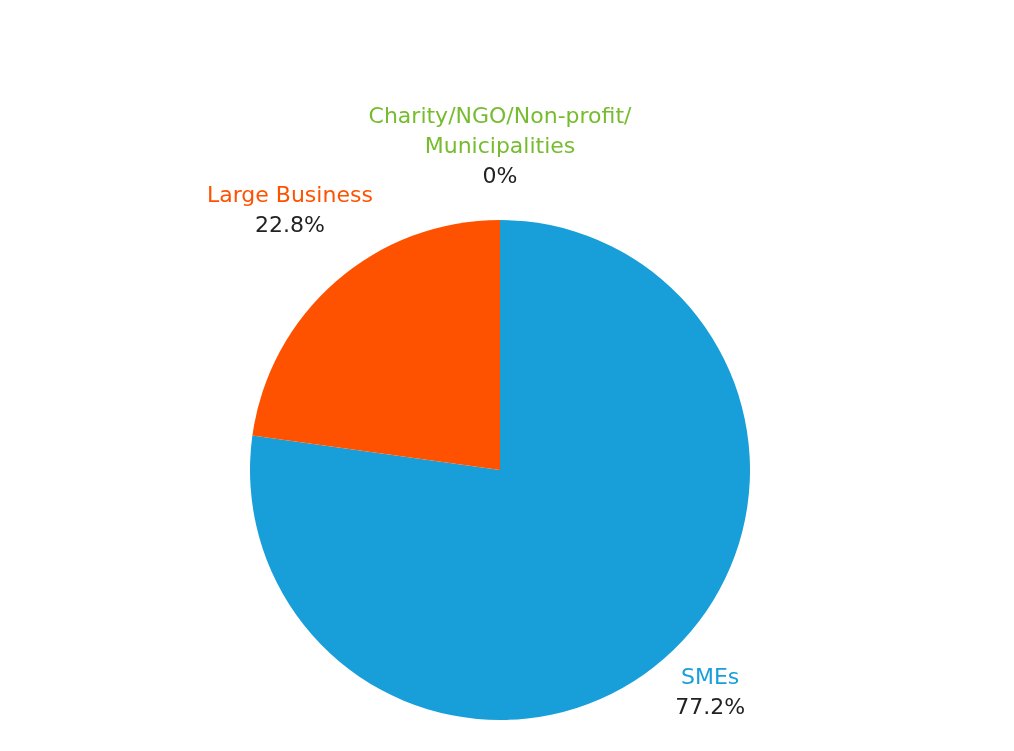 Image resolution: width=1014 pixels, height=751 pixels. I want to click on text: 0%, so click(500, 175).